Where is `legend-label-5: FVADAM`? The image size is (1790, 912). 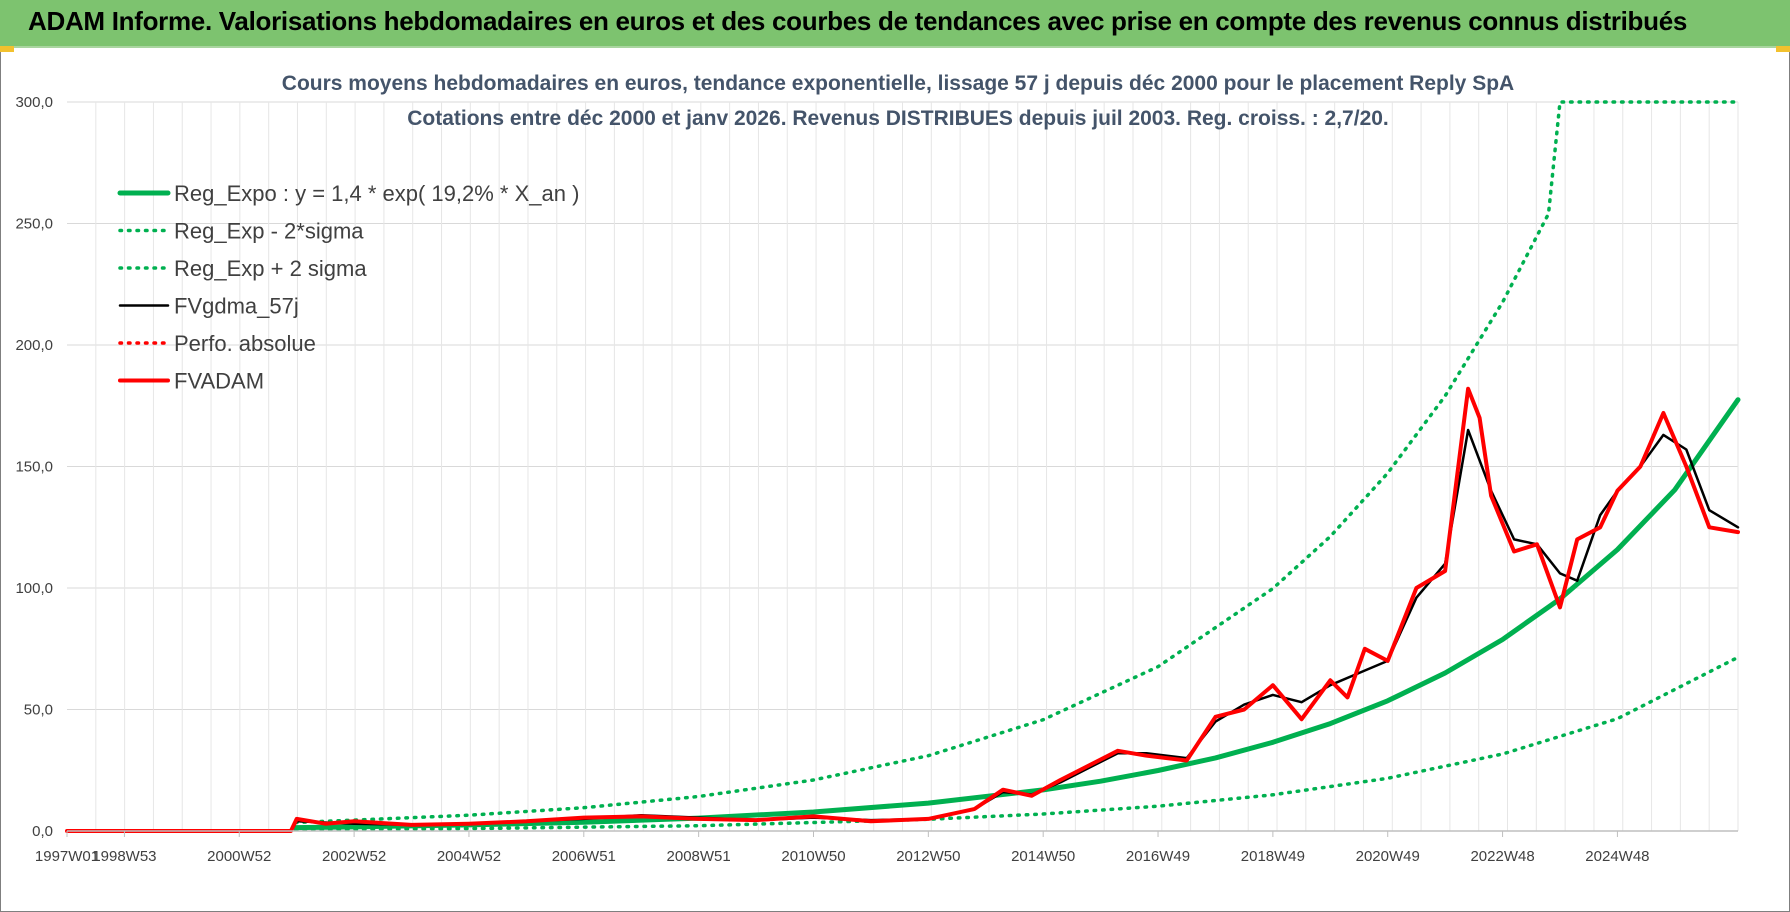
legend-label-5: FVADAM is located at coordinates (219, 381).